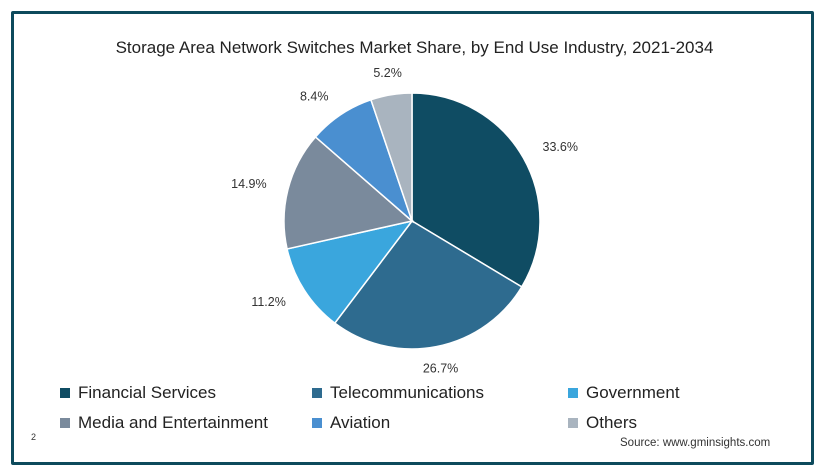 The height and width of the screenshot is (474, 829). I want to click on legend-label: Others, so click(612, 422).